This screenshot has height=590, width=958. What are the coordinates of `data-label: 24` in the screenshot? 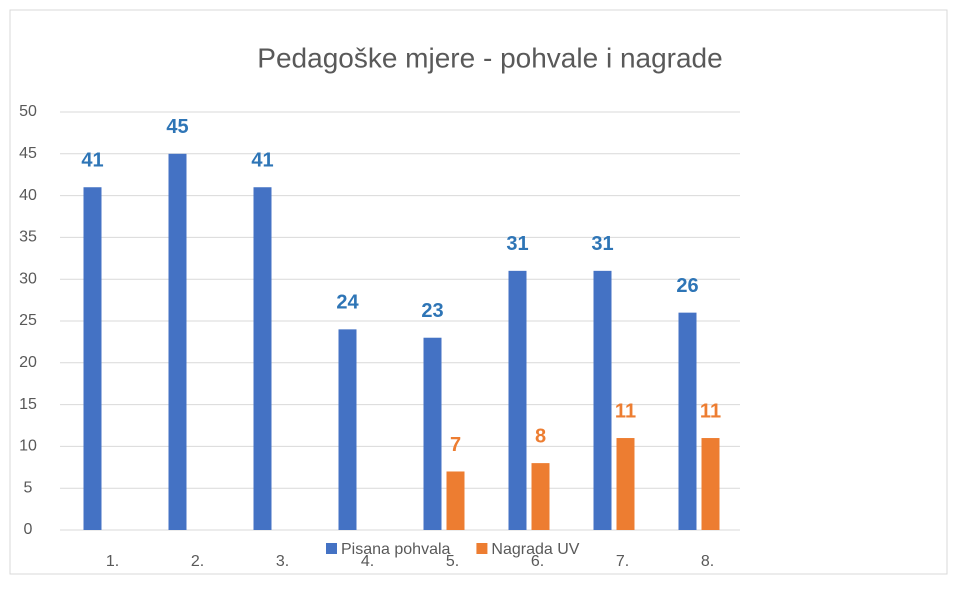 It's located at (347, 303).